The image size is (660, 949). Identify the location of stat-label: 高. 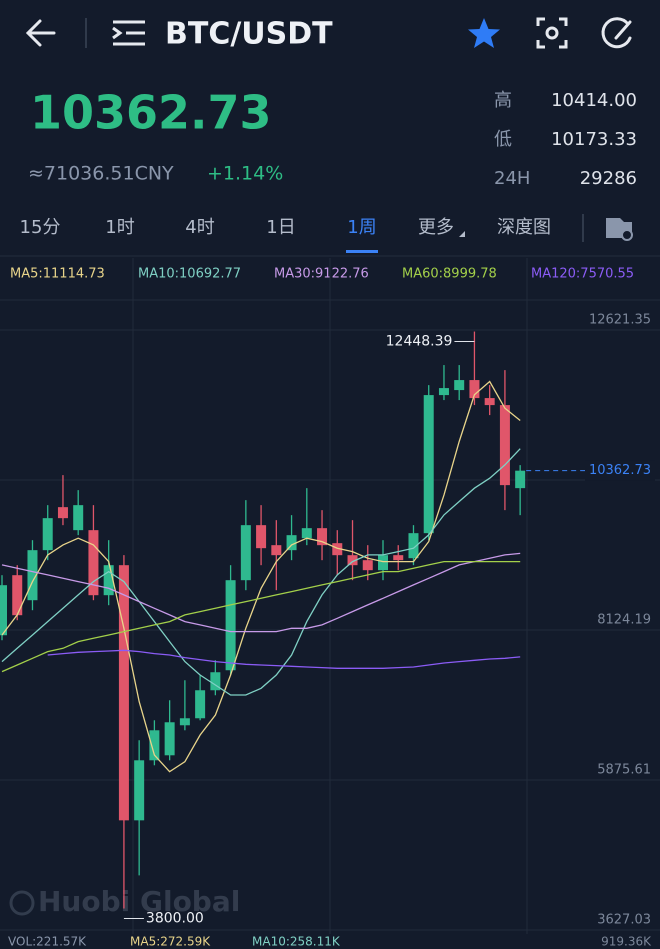
(503, 100).